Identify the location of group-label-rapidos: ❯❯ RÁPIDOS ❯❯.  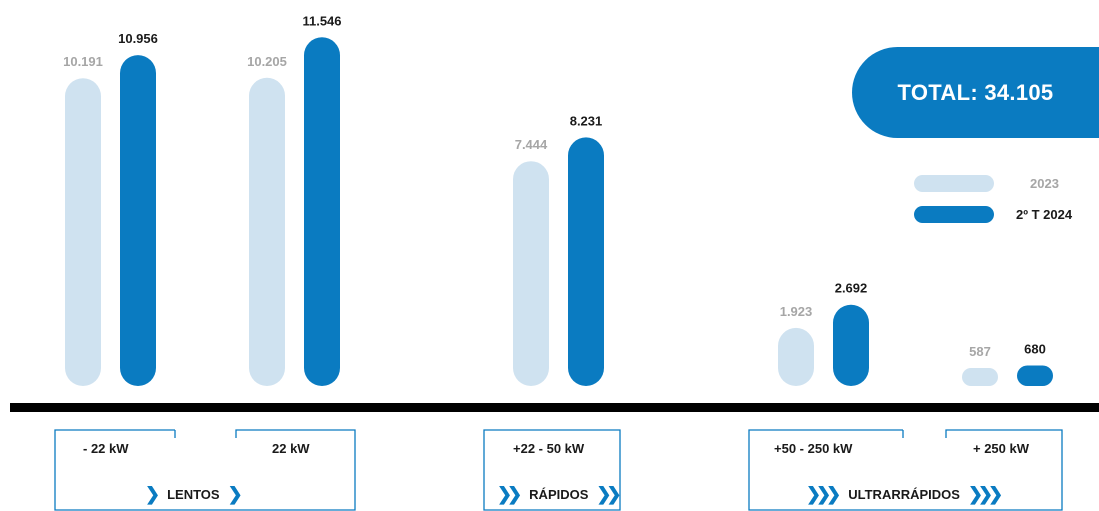
(559, 494).